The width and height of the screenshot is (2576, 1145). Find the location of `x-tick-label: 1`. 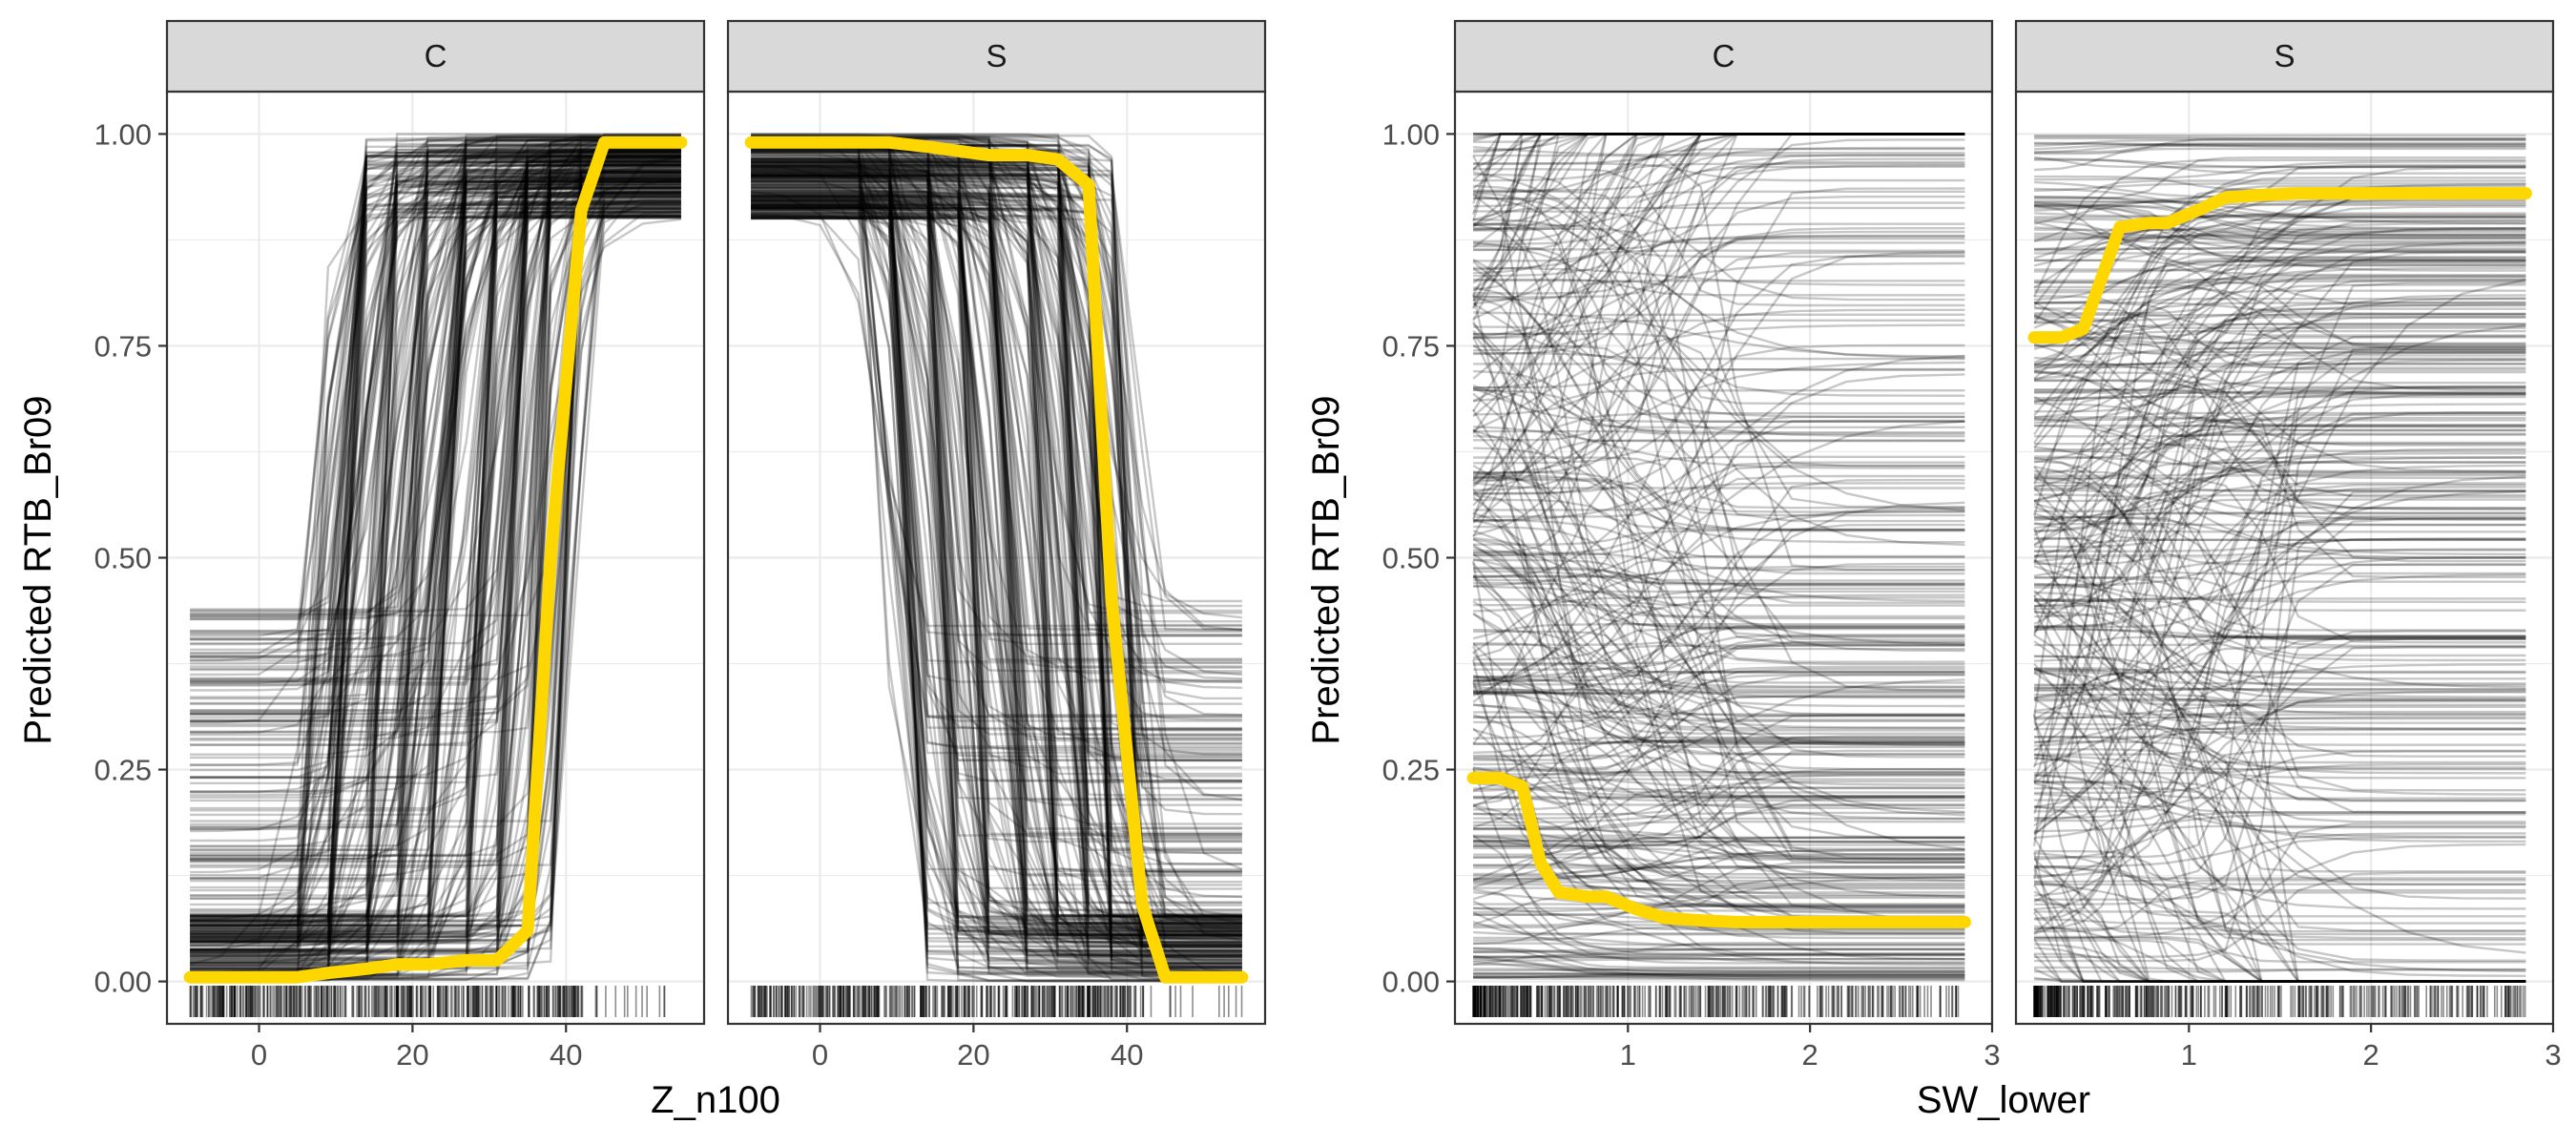

x-tick-label: 1 is located at coordinates (2189, 1055).